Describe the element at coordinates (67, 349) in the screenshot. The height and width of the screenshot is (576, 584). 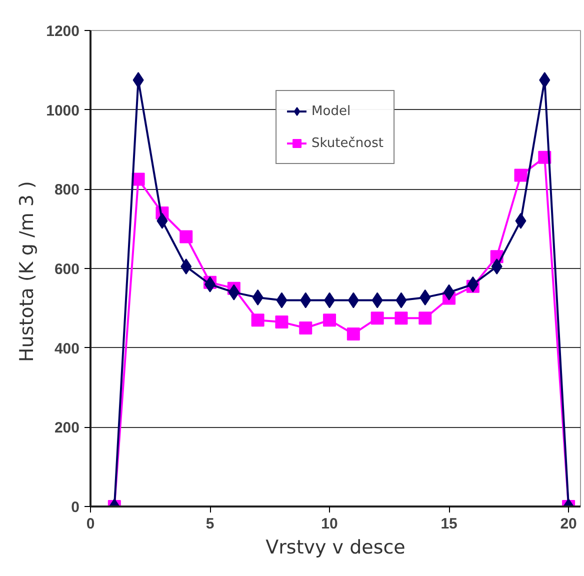
I see `y-tick-label: 400` at that location.